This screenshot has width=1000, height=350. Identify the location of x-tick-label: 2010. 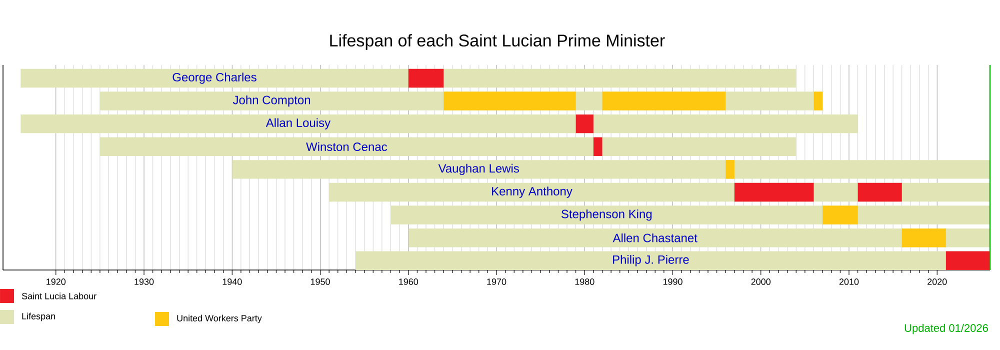
(849, 281).